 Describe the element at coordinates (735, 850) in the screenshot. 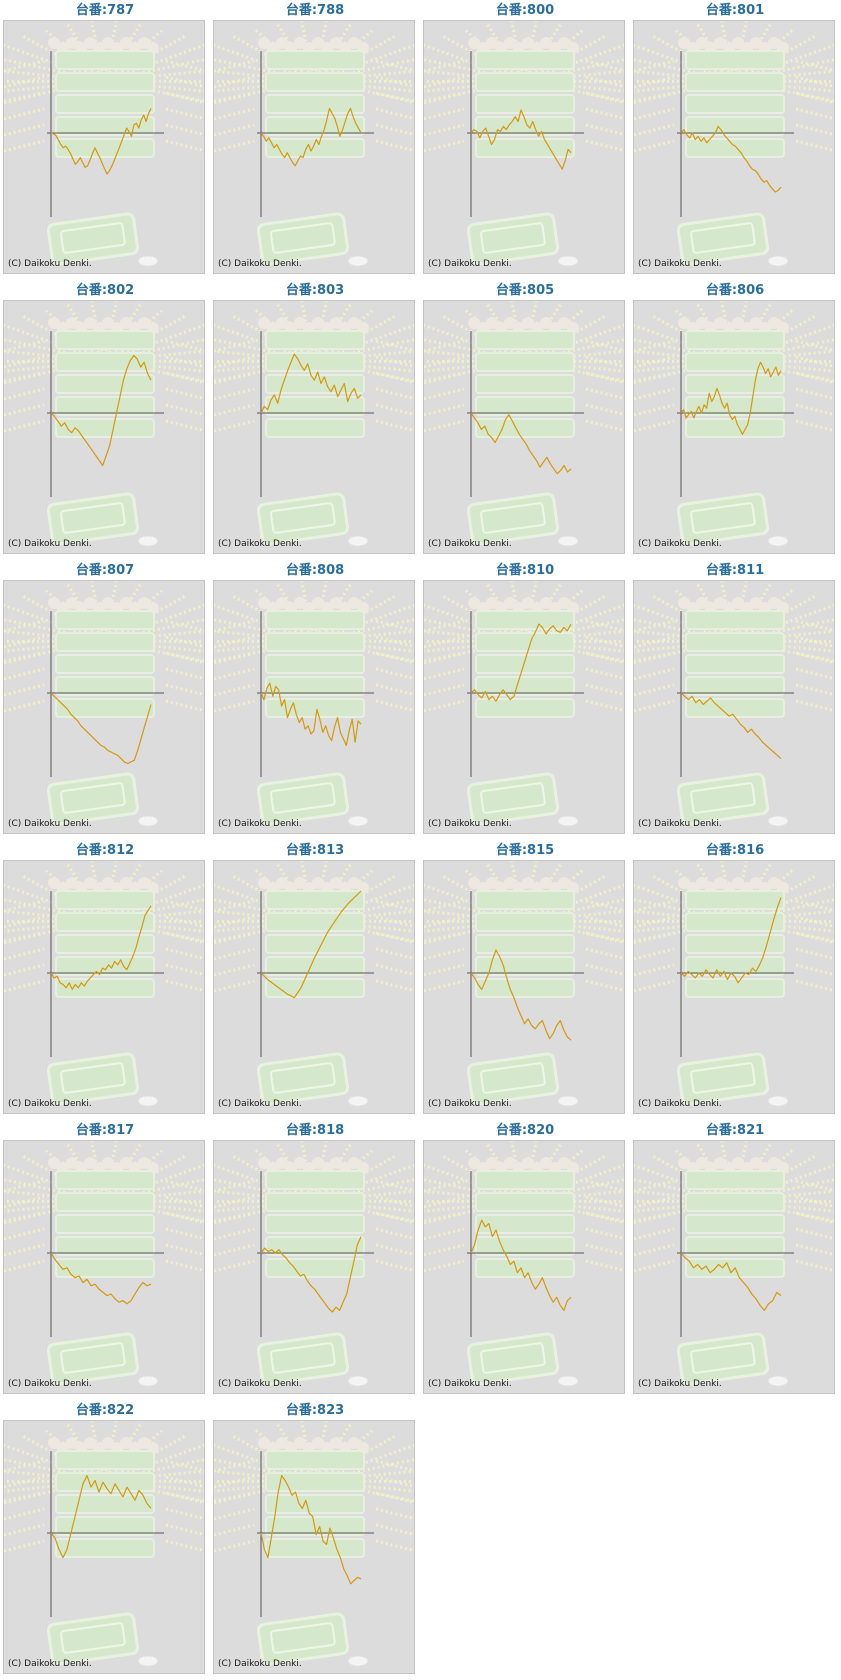

I see `machine-number-link: 台番:816` at that location.